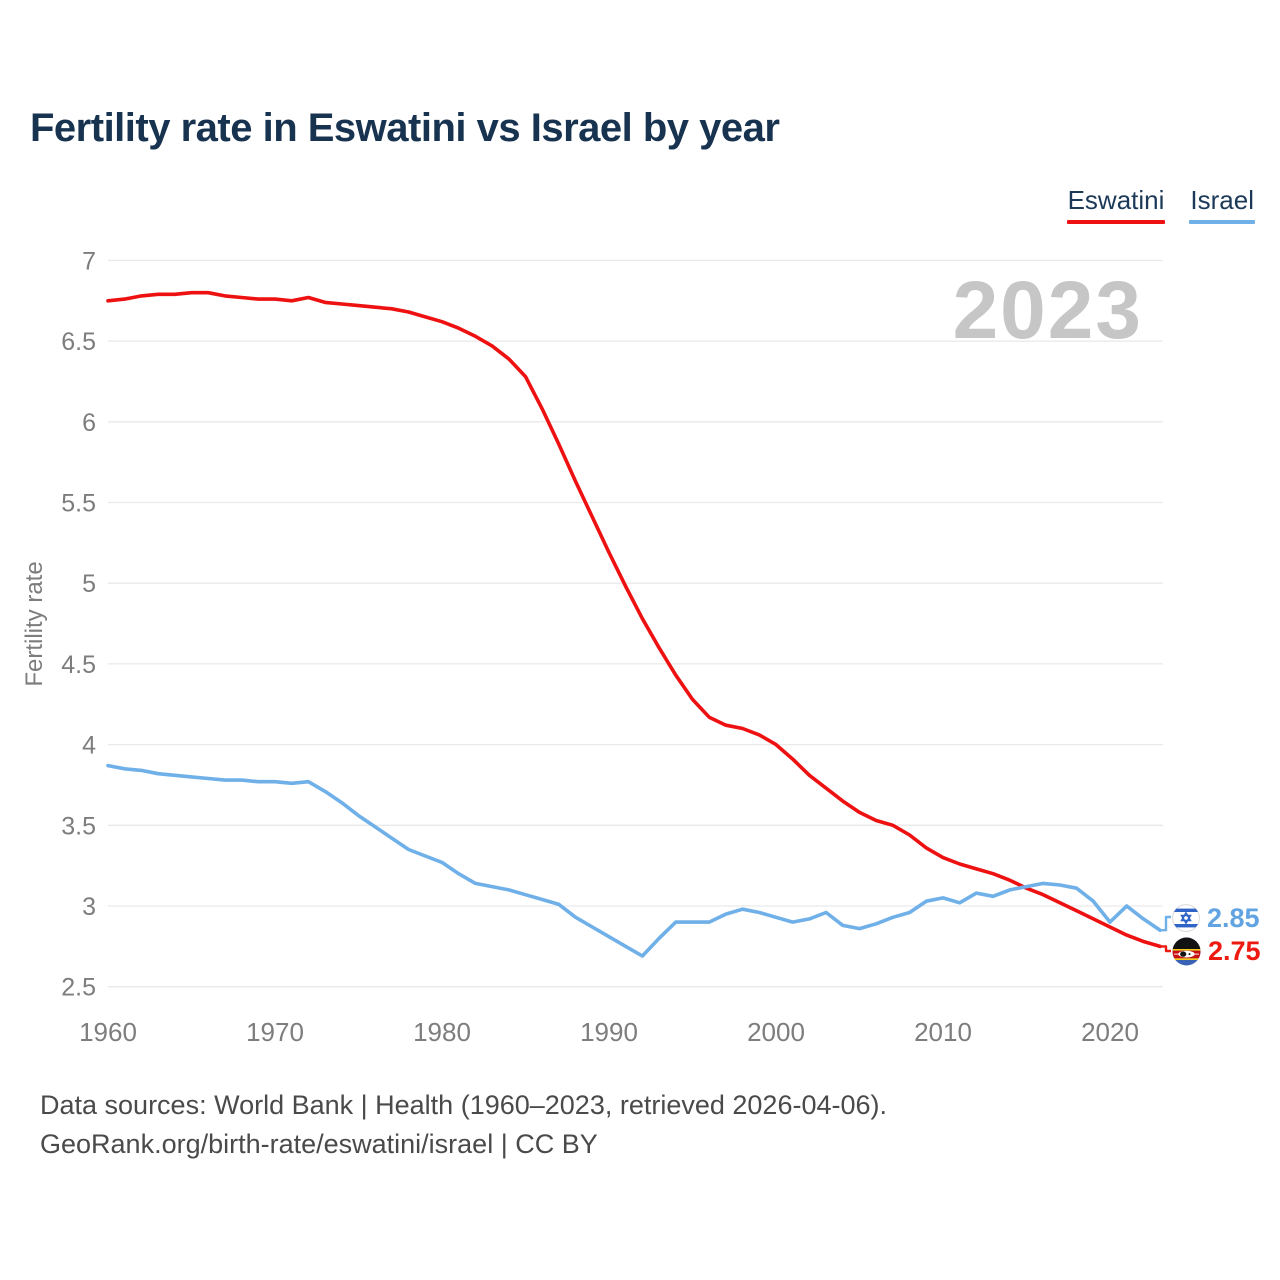 The width and height of the screenshot is (1280, 1280). I want to click on y-tick-4: 4, so click(89, 746).